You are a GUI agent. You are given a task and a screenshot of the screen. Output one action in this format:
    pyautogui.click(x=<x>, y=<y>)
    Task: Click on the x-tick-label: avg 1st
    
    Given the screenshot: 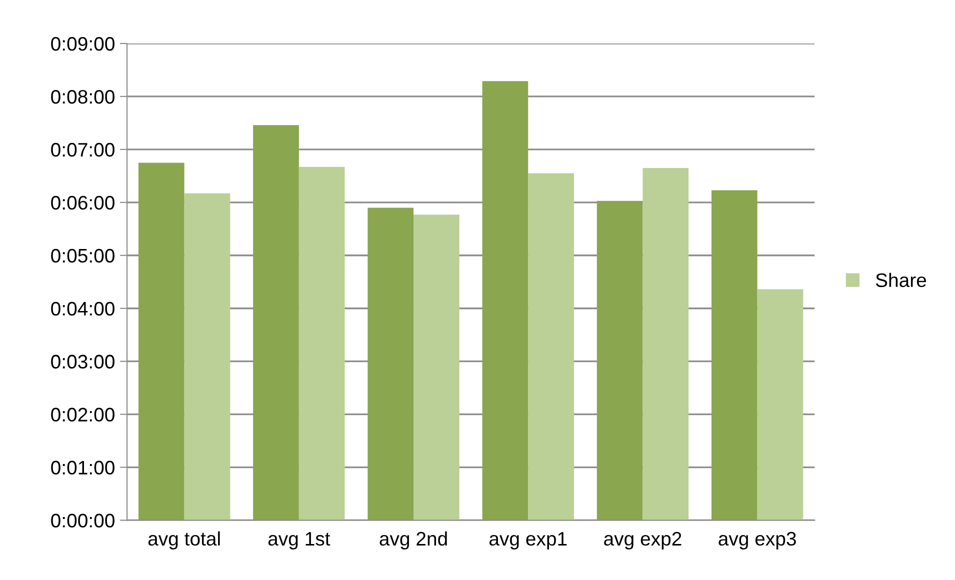 What is the action you would take?
    pyautogui.click(x=299, y=541)
    